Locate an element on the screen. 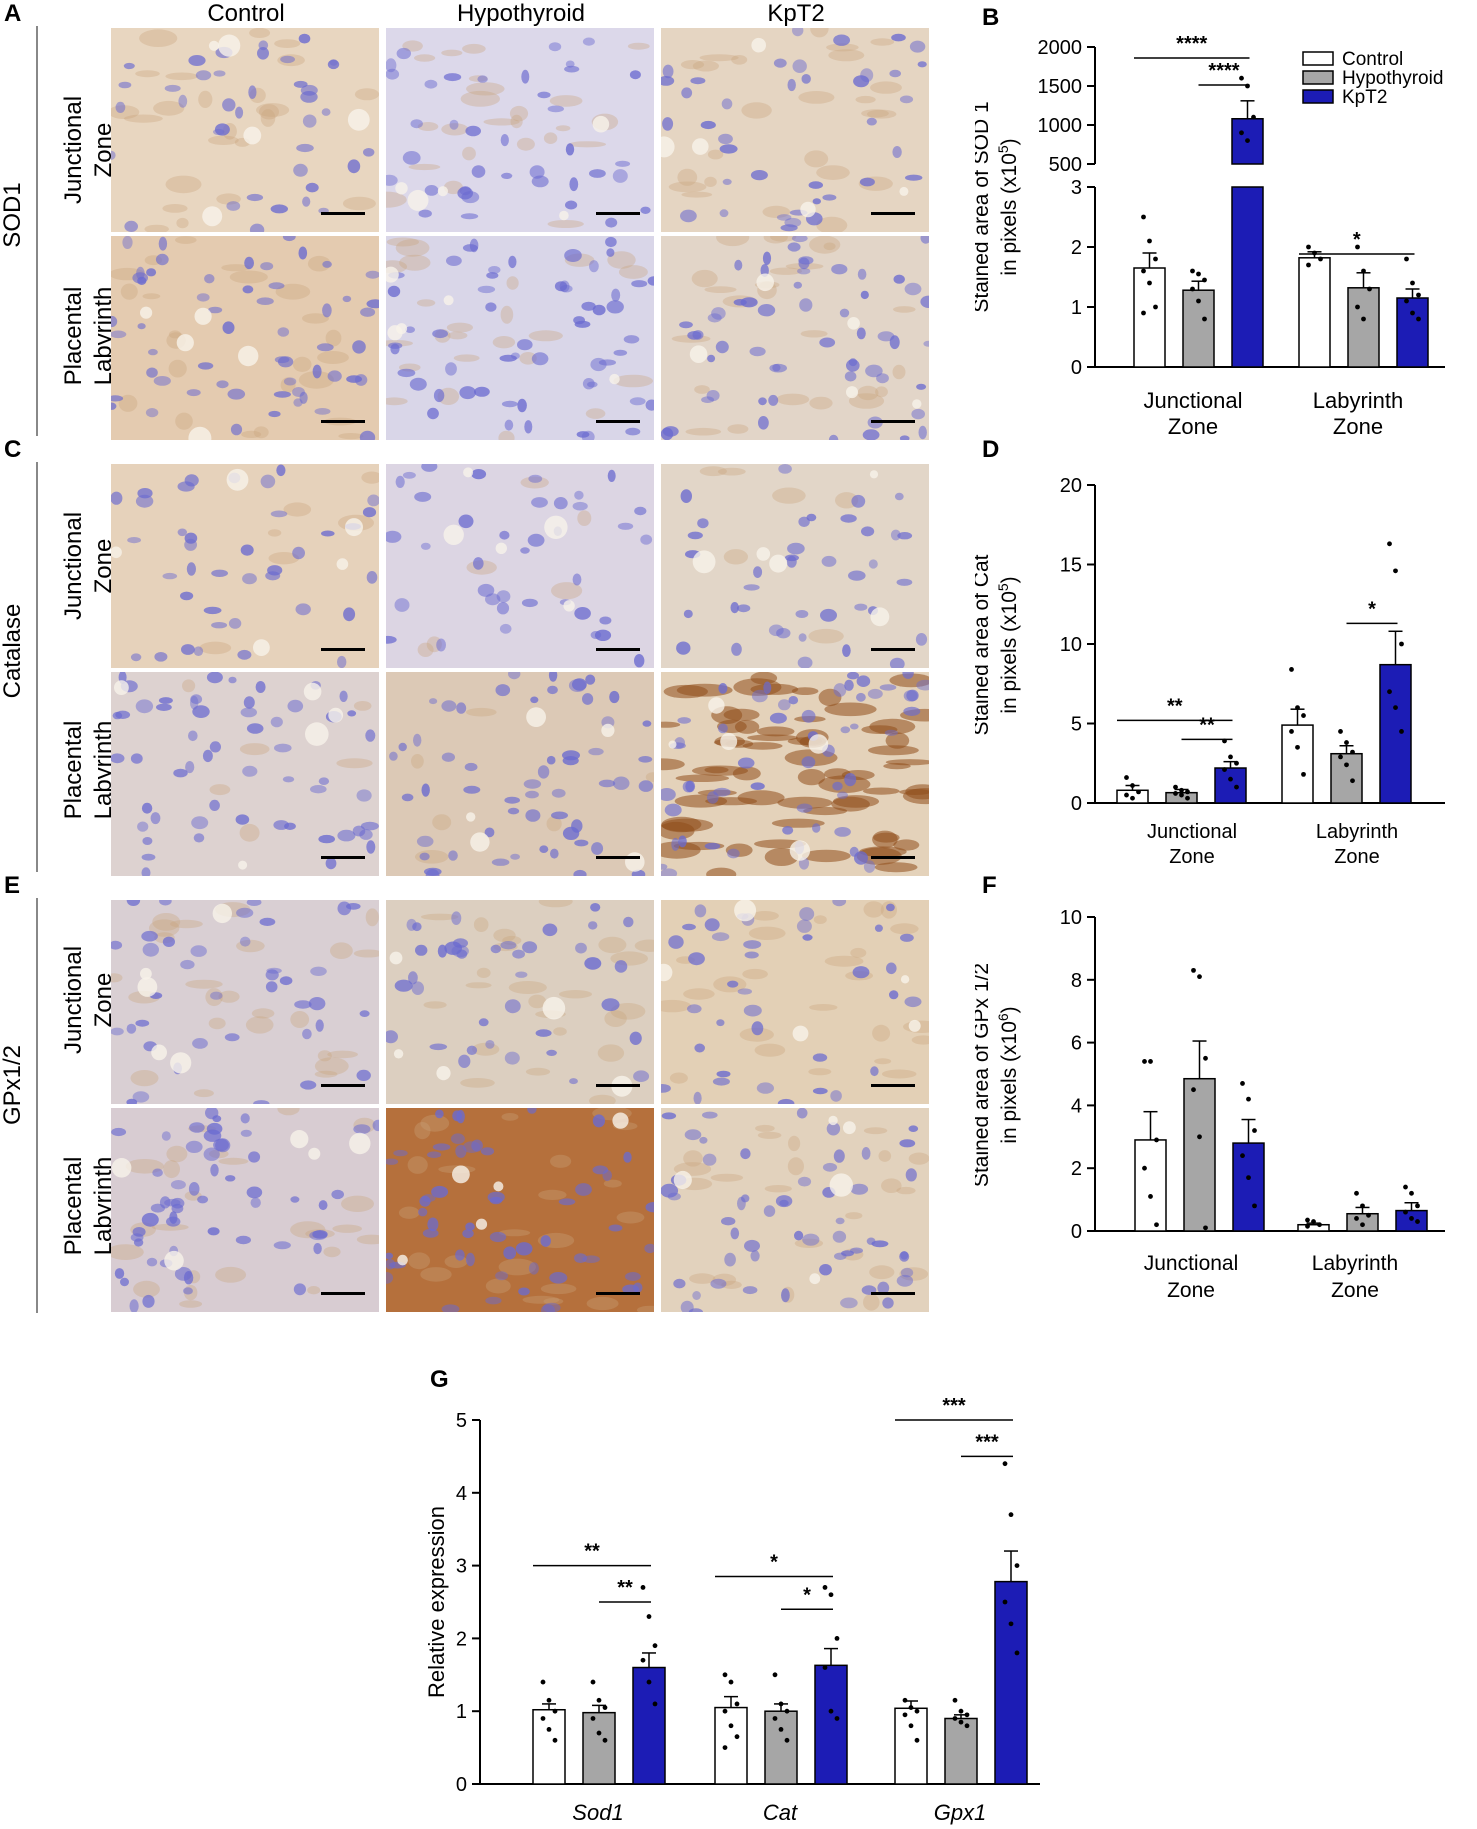 This screenshot has height=1829, width=1477. column-title-kpt2: KpT2 is located at coordinates (796, 13).